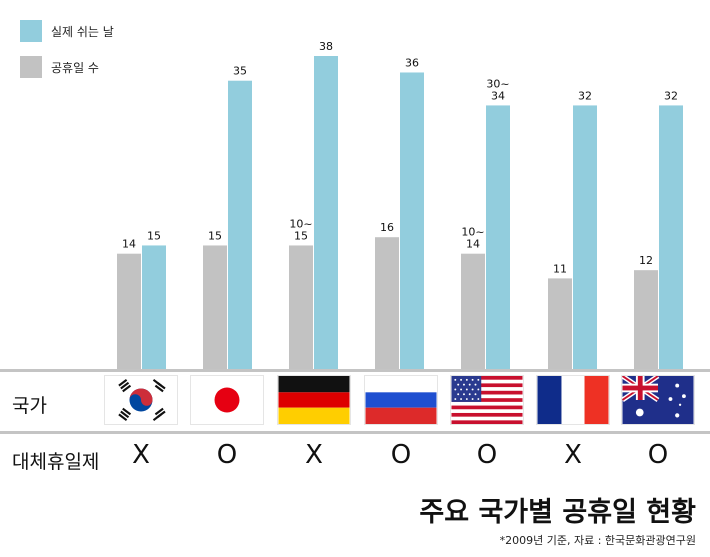 This screenshot has width=710, height=557. What do you see at coordinates (597, 540) in the screenshot?
I see `source-note: *2009년 기준, 자료 : 한국문화관광연구원` at bounding box center [597, 540].